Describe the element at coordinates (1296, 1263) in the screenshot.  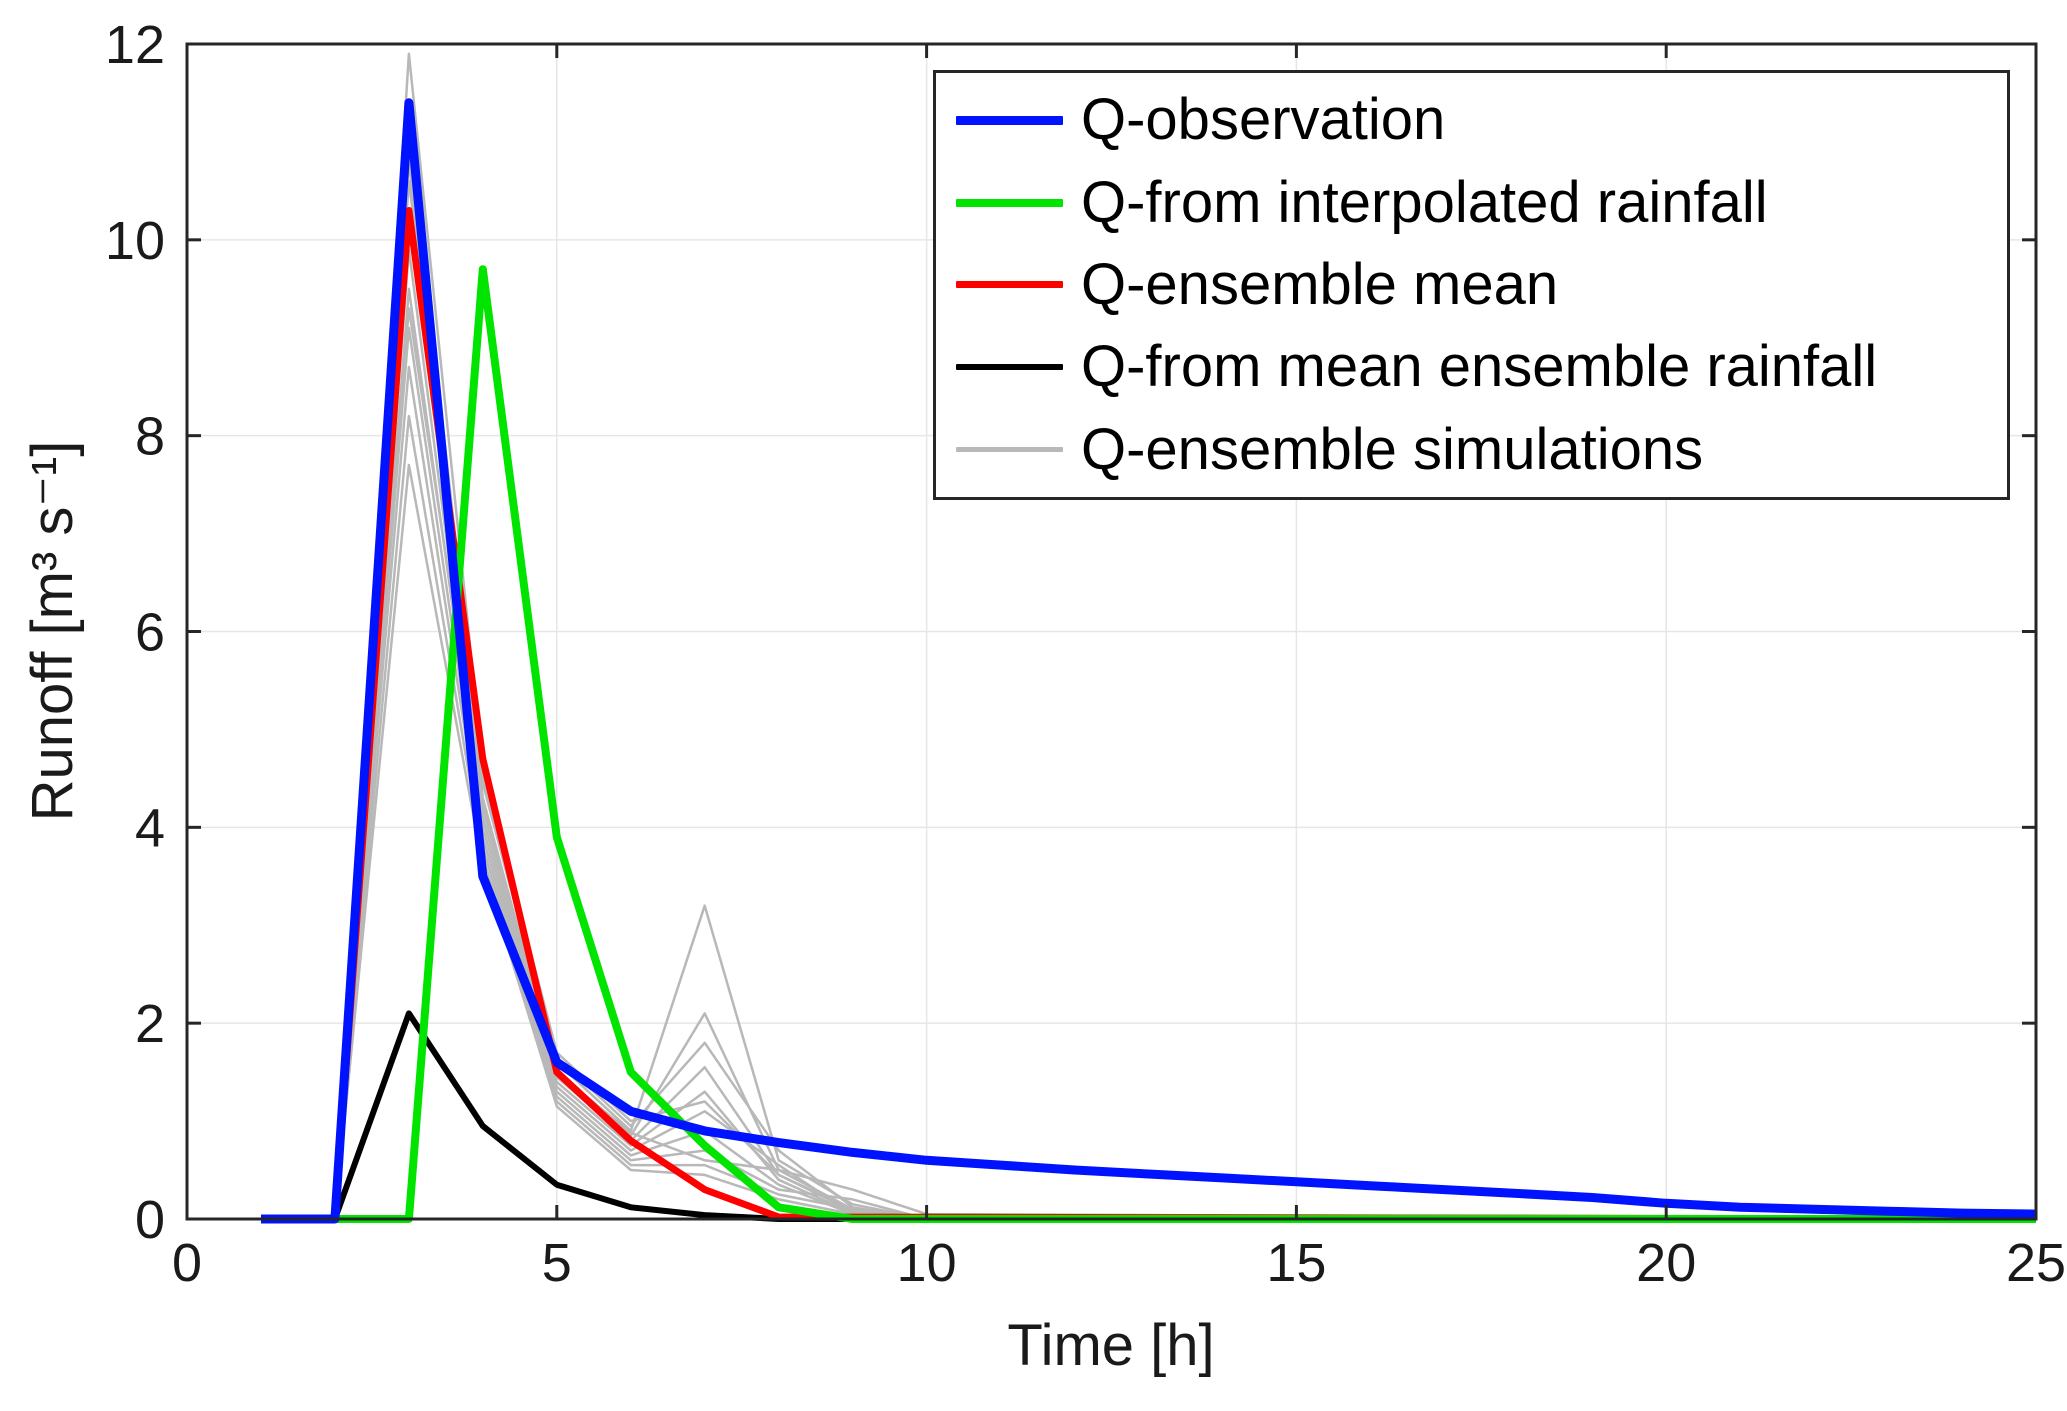
I see `x-tick-label: 15` at that location.